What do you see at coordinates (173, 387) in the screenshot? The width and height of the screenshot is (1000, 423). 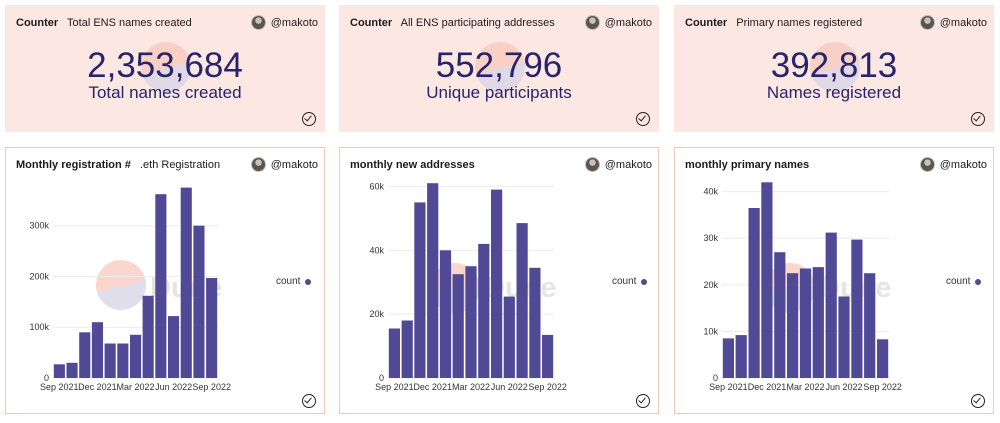 I see `x-tick-label: Jun 2022` at bounding box center [173, 387].